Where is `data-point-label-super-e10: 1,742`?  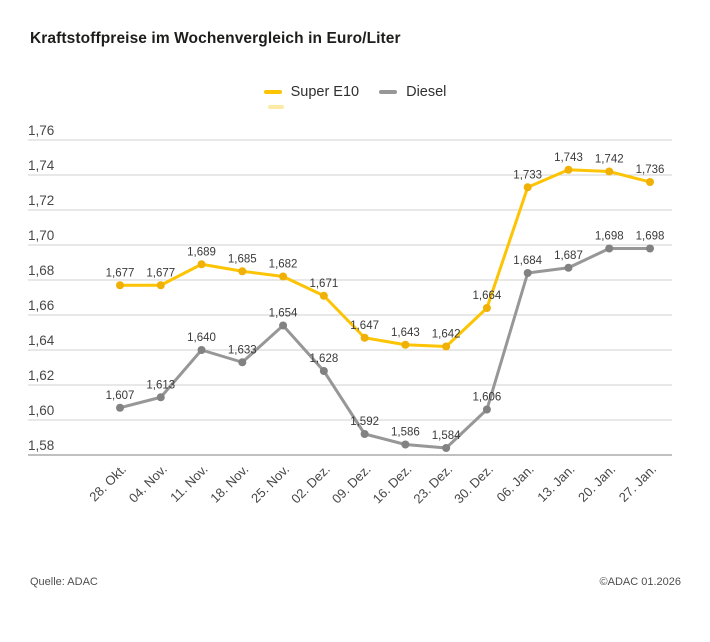 data-point-label-super-e10: 1,742 is located at coordinates (609, 160).